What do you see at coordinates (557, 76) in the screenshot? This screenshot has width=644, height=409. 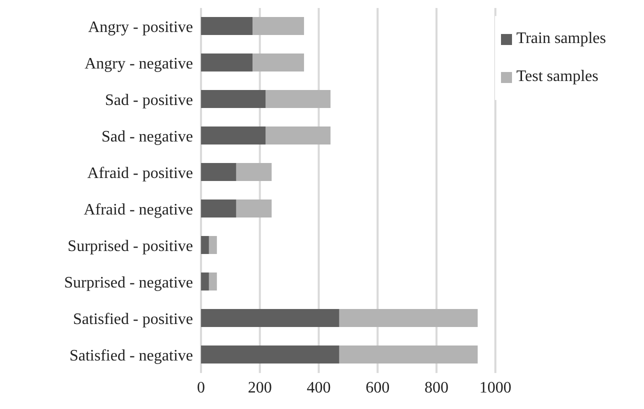 I see `legend-label: Test samples` at bounding box center [557, 76].